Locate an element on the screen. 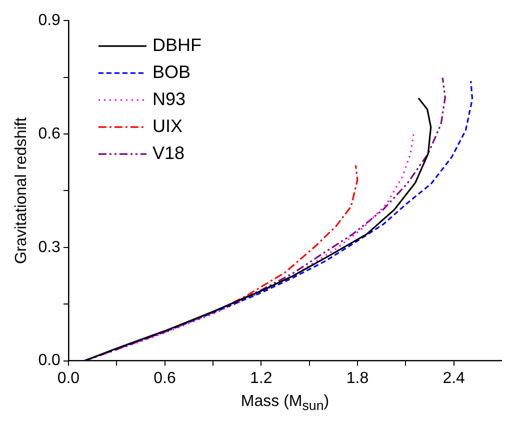 This screenshot has width=510, height=421. x-tick-label: 2.4 is located at coordinates (454, 378).